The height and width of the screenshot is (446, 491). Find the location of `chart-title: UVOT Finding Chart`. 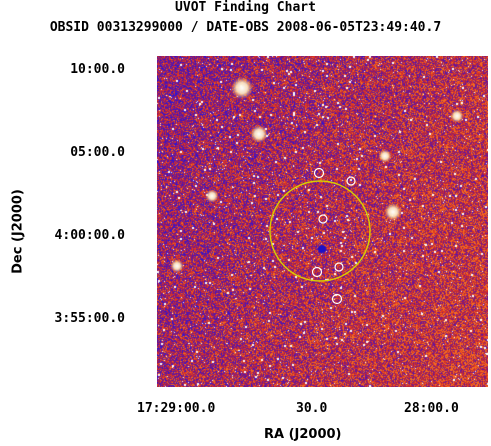

chart-title: UVOT Finding Chart is located at coordinates (245, 7).